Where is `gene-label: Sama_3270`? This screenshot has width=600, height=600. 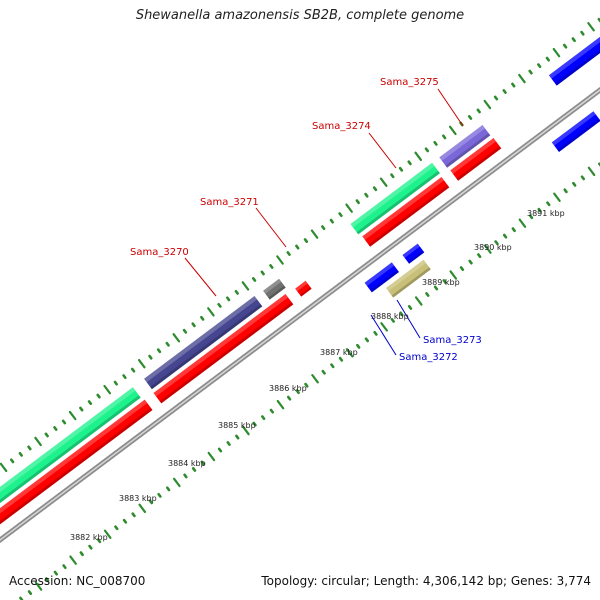
gene-label: Sama_3270 is located at coordinates (159, 252).